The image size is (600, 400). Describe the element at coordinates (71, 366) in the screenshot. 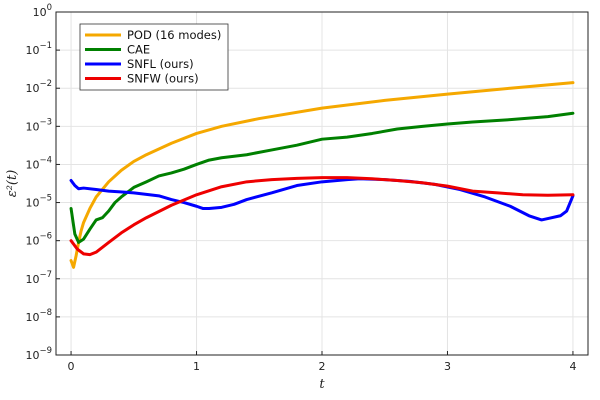

I see `x-tick-label: 0` at that location.